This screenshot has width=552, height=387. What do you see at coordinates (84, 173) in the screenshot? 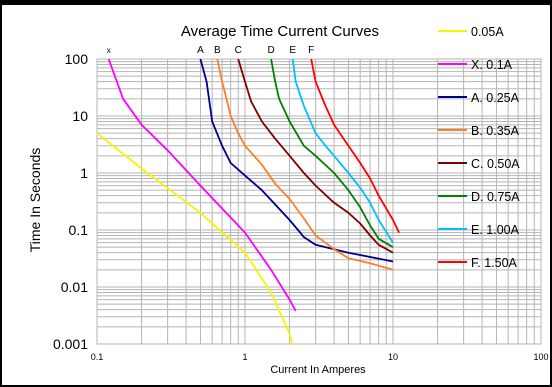
I see `y-tick-label-3: 1` at bounding box center [84, 173].